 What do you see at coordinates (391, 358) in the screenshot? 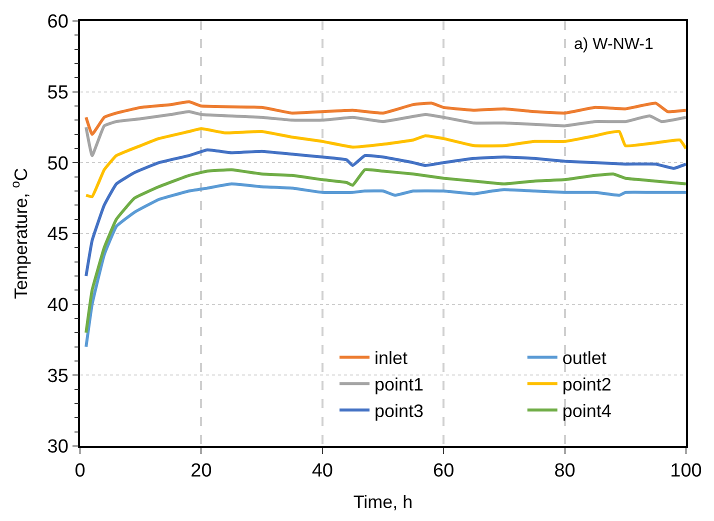
I see `legend-label: inlet` at bounding box center [391, 358].